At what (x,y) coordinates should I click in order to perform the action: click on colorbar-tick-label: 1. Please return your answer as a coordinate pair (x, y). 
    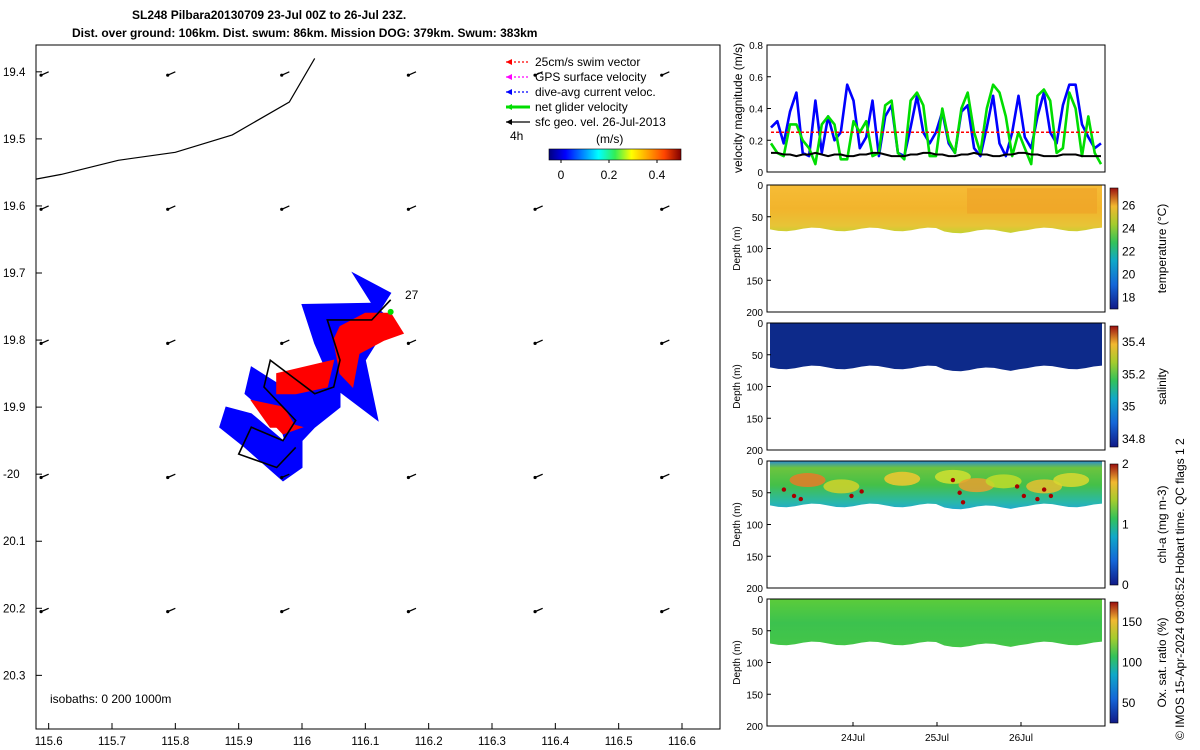
    Looking at the image, I should click on (1125, 525).